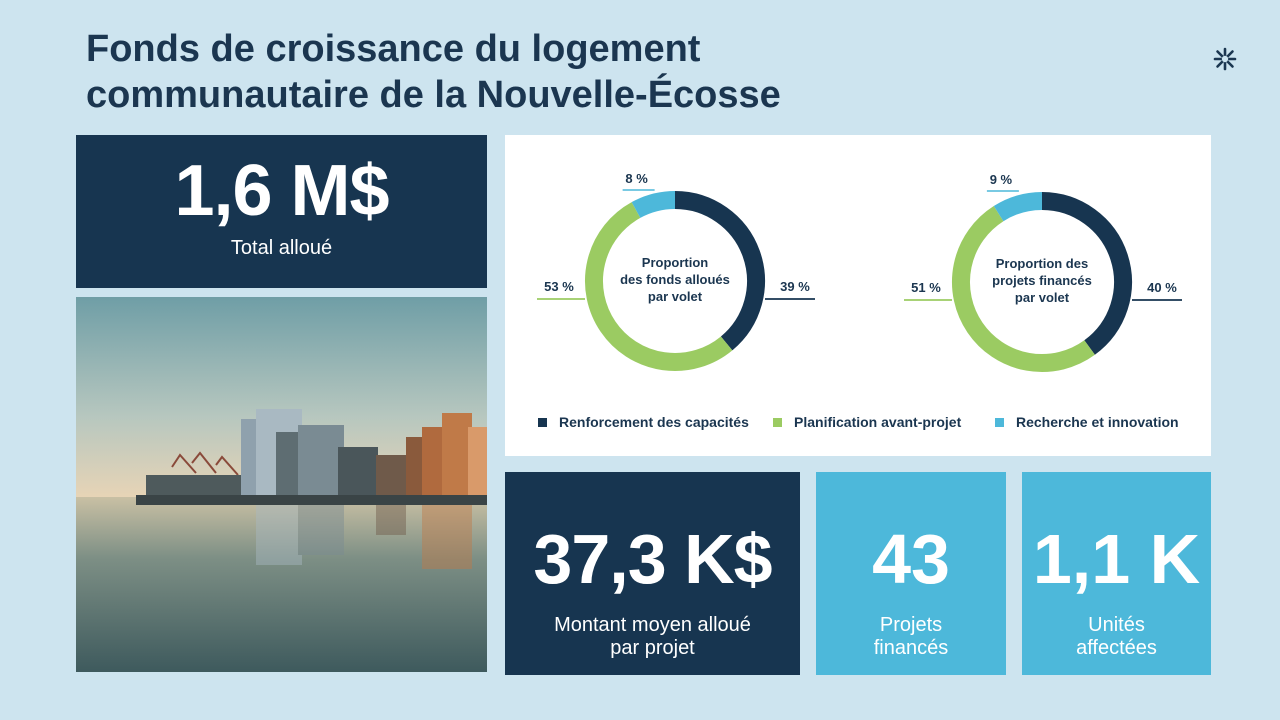  What do you see at coordinates (1225, 59) in the screenshot?
I see `asterisk-logo-icon` at bounding box center [1225, 59].